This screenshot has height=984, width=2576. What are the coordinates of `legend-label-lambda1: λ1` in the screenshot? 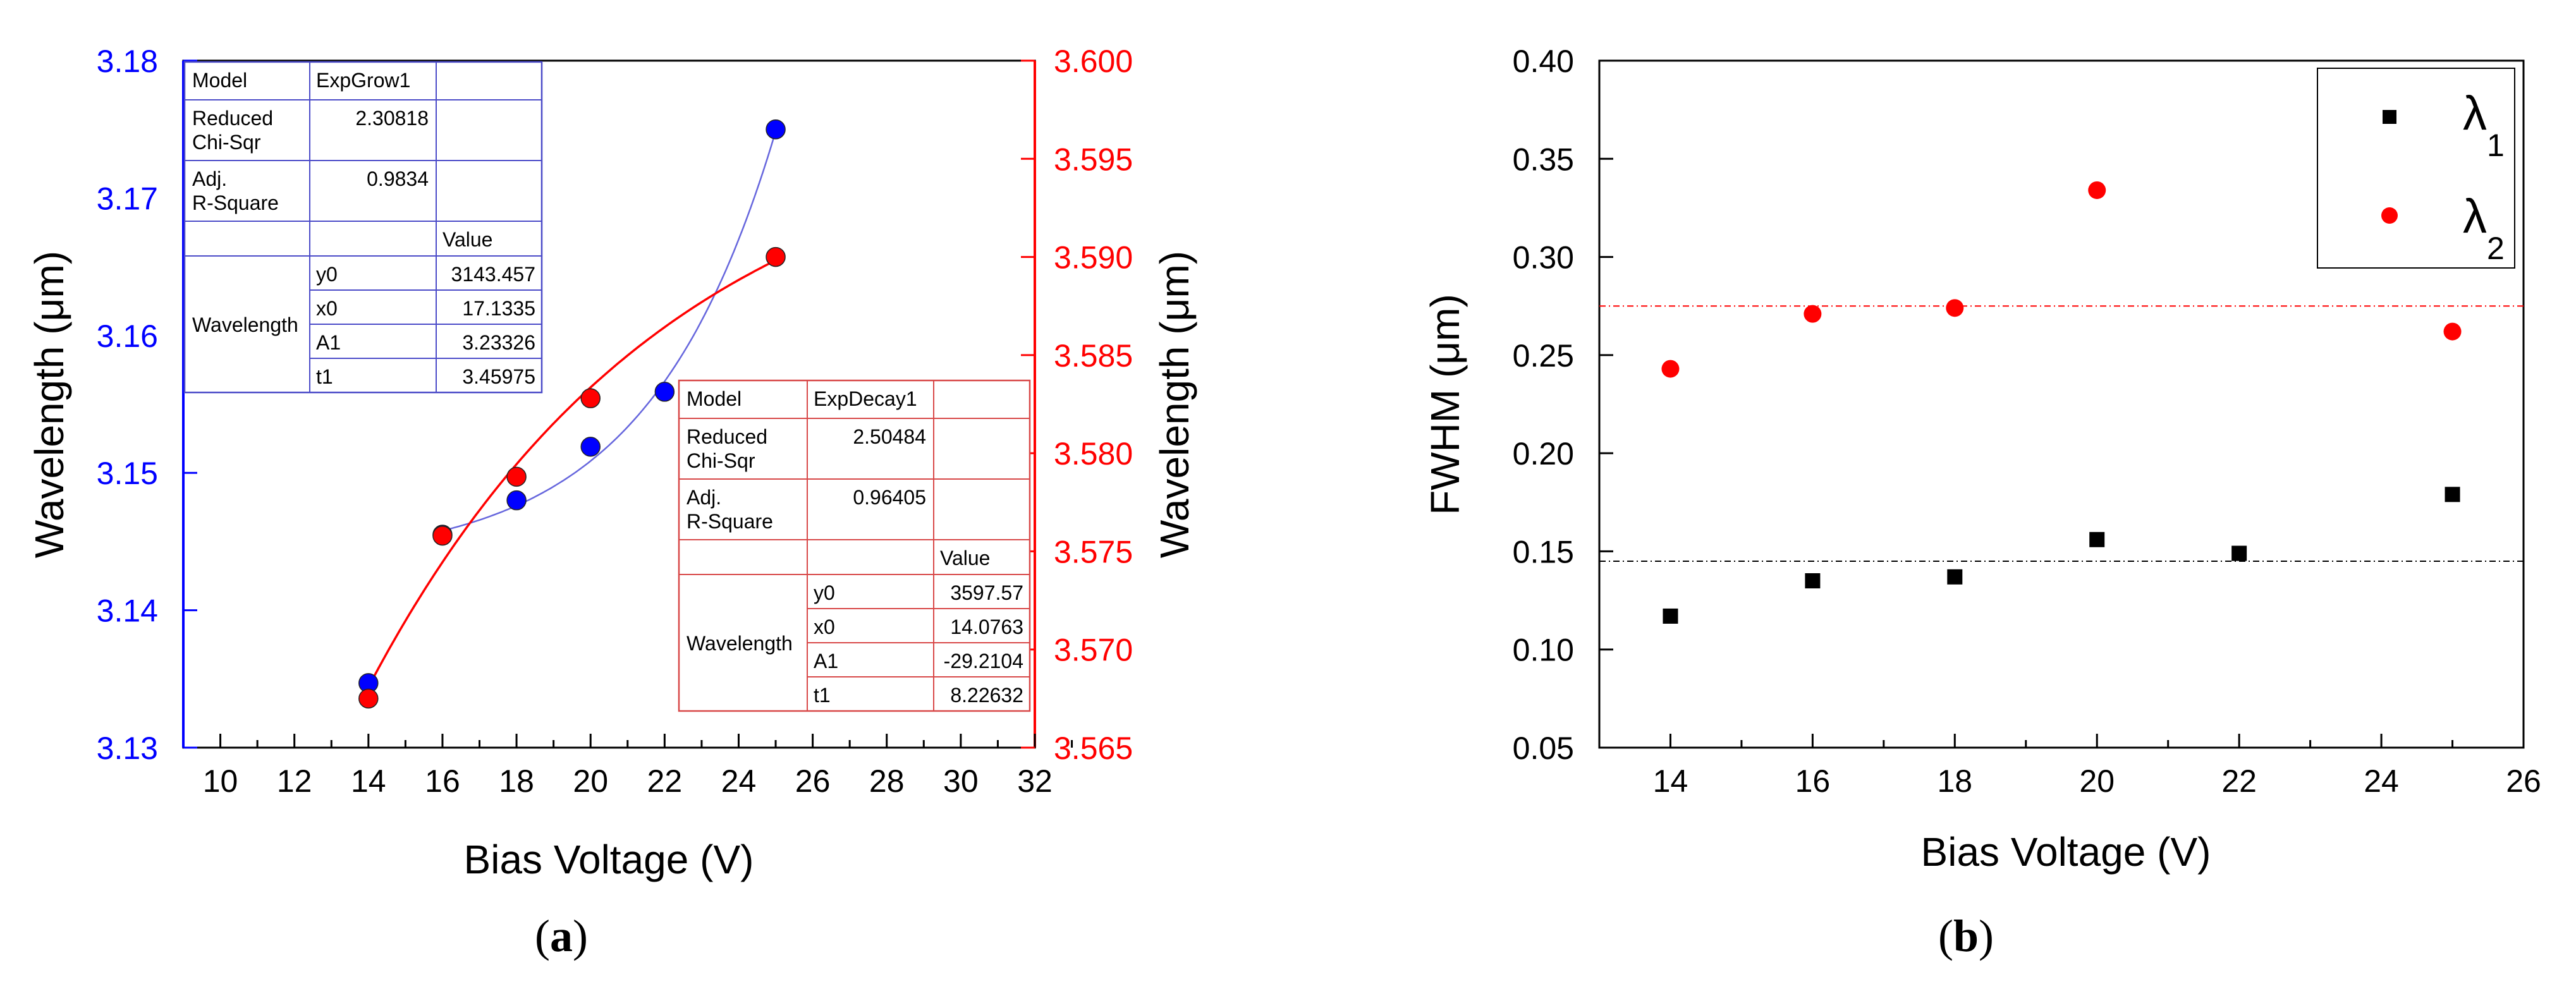 It's located at (2484, 125).